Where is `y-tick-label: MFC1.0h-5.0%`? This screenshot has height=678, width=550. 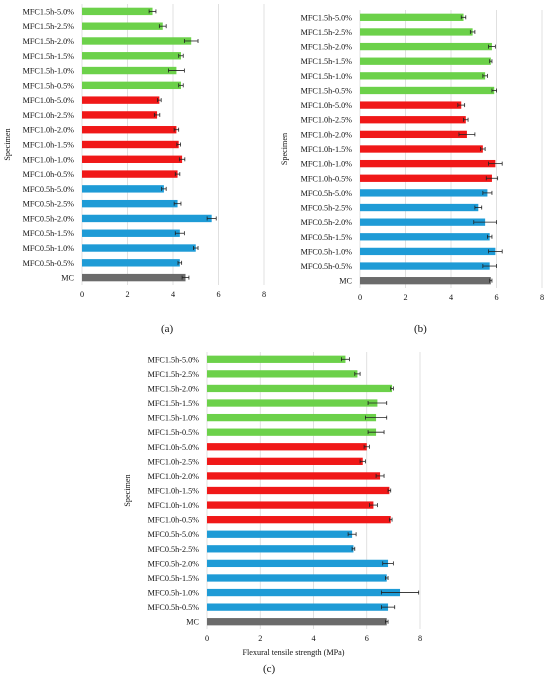 y-tick-label: MFC1.0h-5.0% is located at coordinates (174, 447).